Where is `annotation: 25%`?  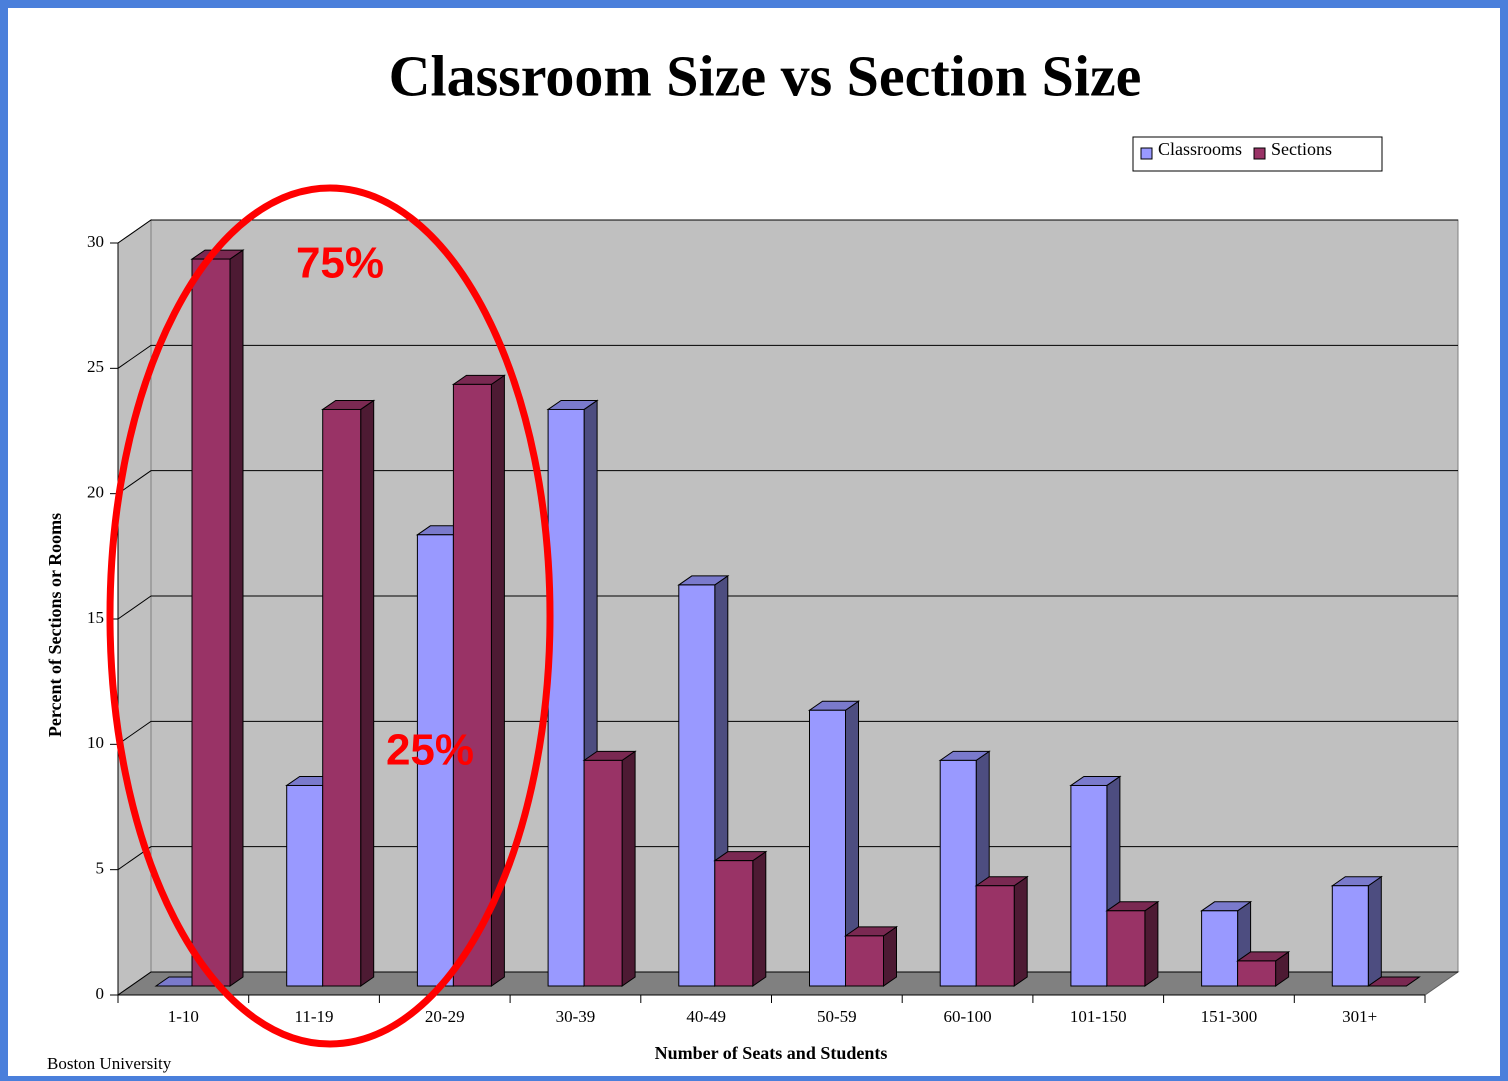 annotation: 25% is located at coordinates (430, 750).